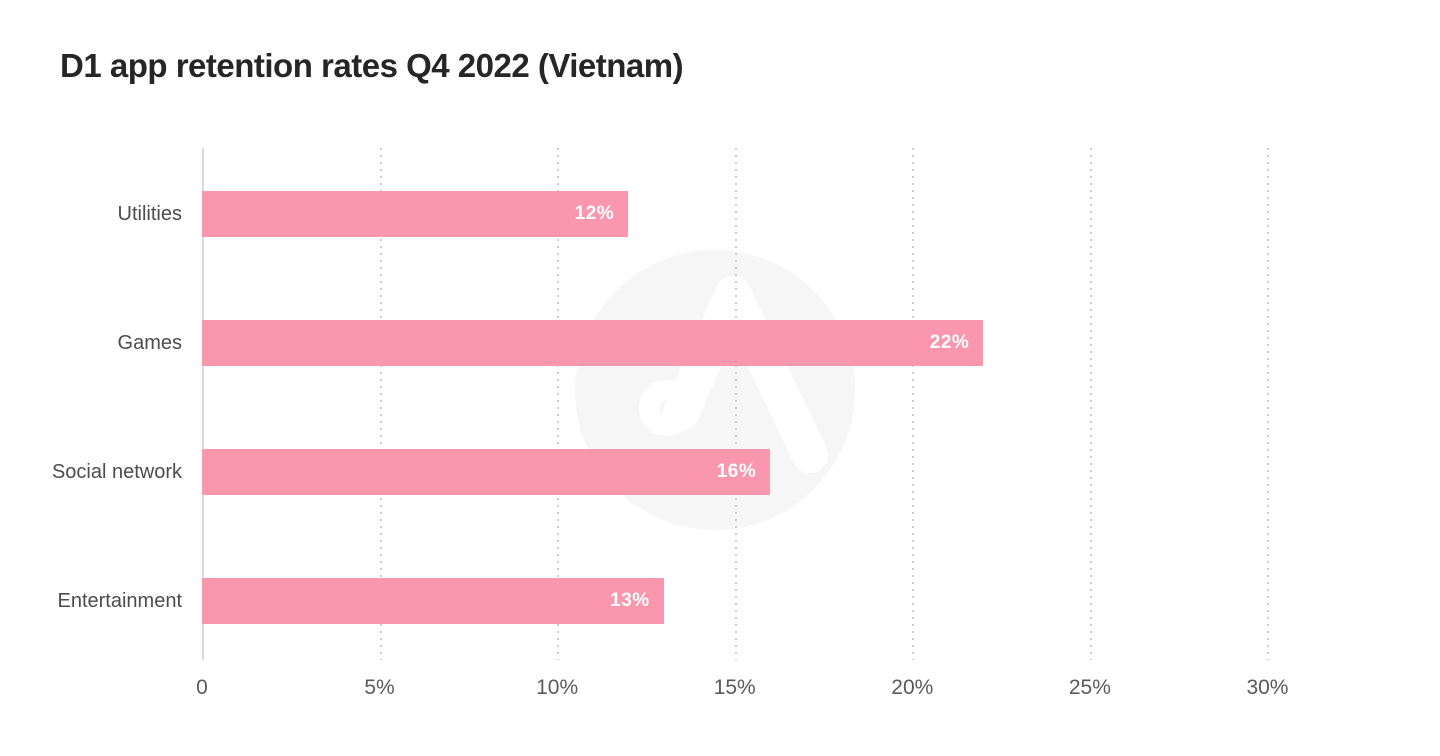 This screenshot has height=756, width=1440. Describe the element at coordinates (379, 687) in the screenshot. I see `x-axis-tick-label: 5%` at that location.